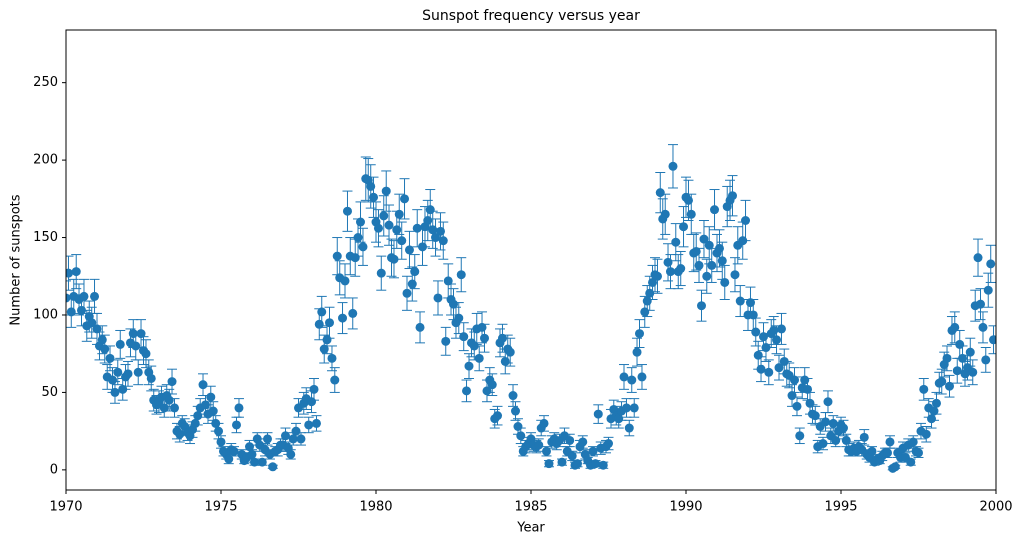  I want to click on y-tick-label: 100, so click(45, 314).